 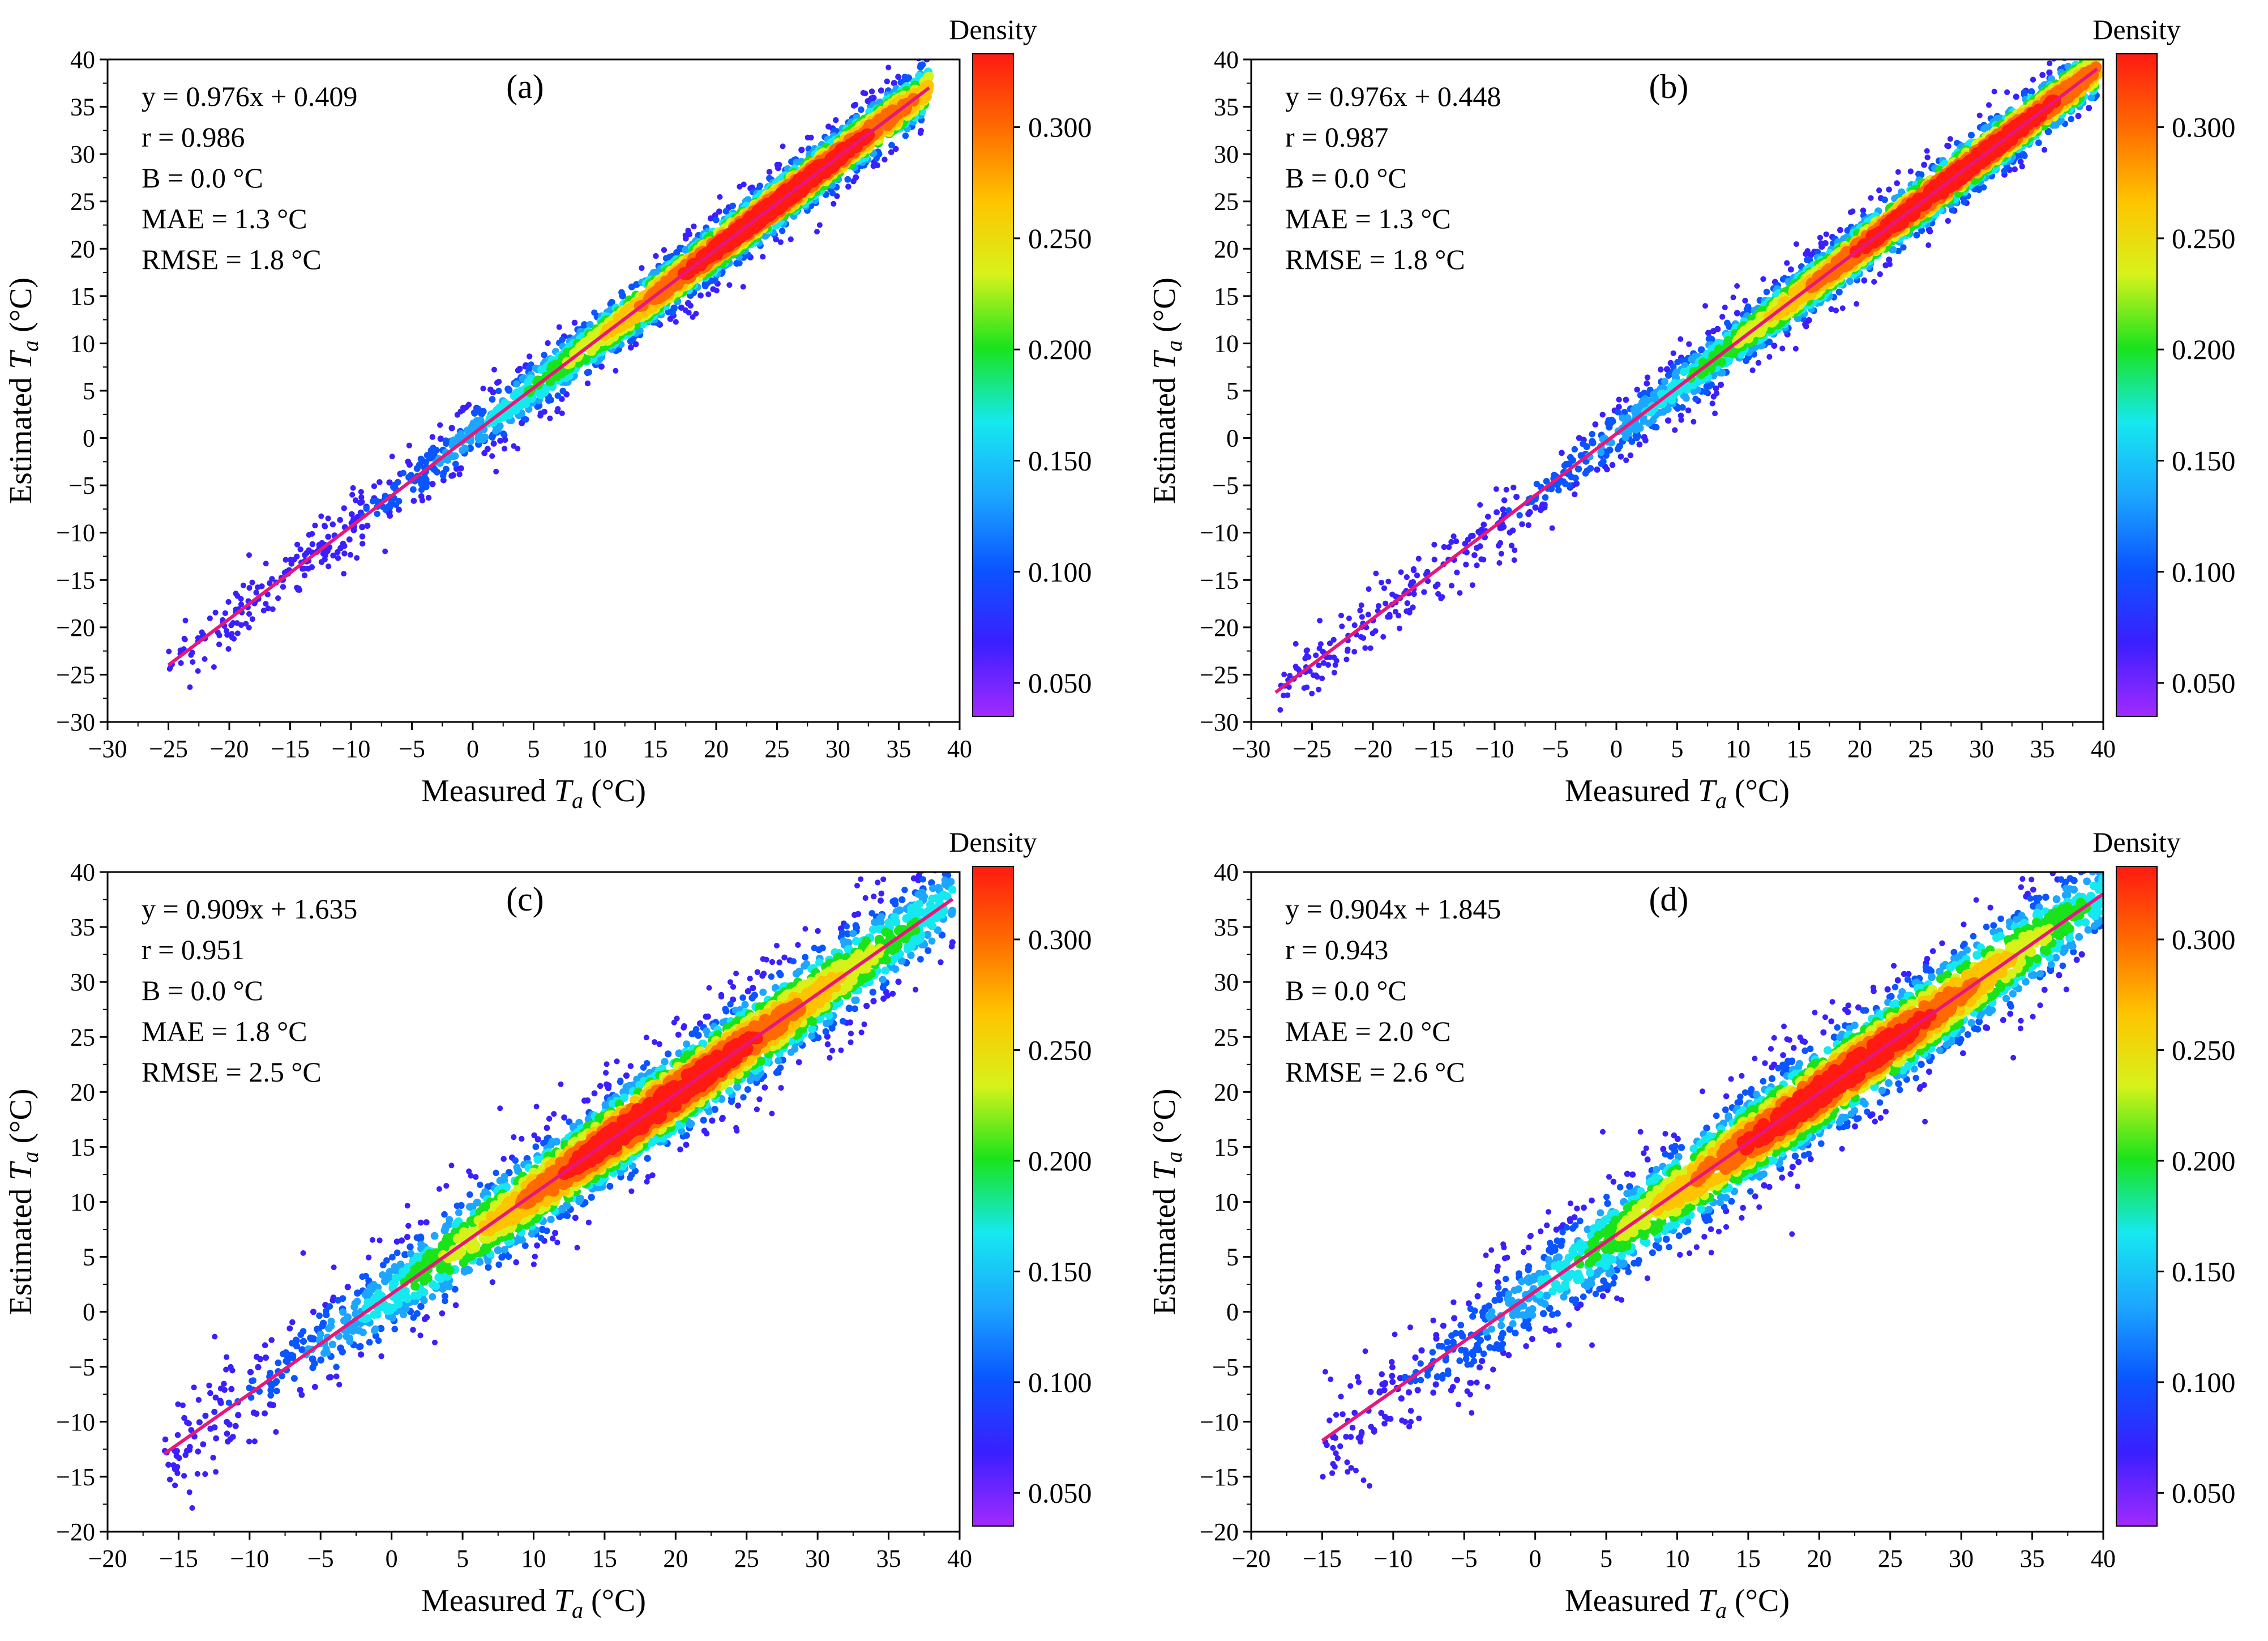 What do you see at coordinates (1251, 749) in the screenshot?
I see `x-tick-label: −30` at bounding box center [1251, 749].